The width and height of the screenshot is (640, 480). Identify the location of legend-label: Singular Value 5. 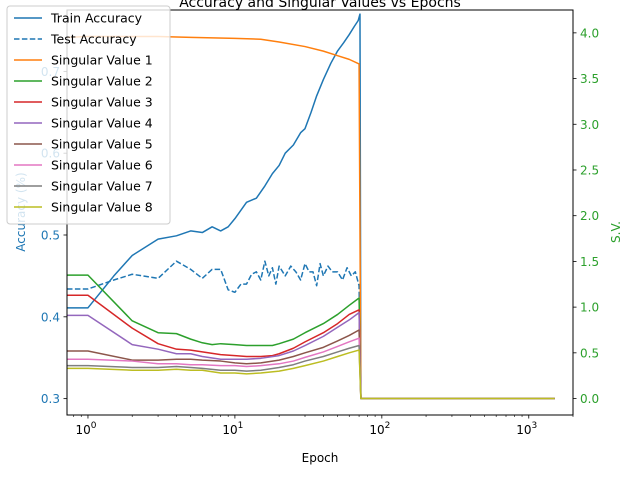
(102, 144).